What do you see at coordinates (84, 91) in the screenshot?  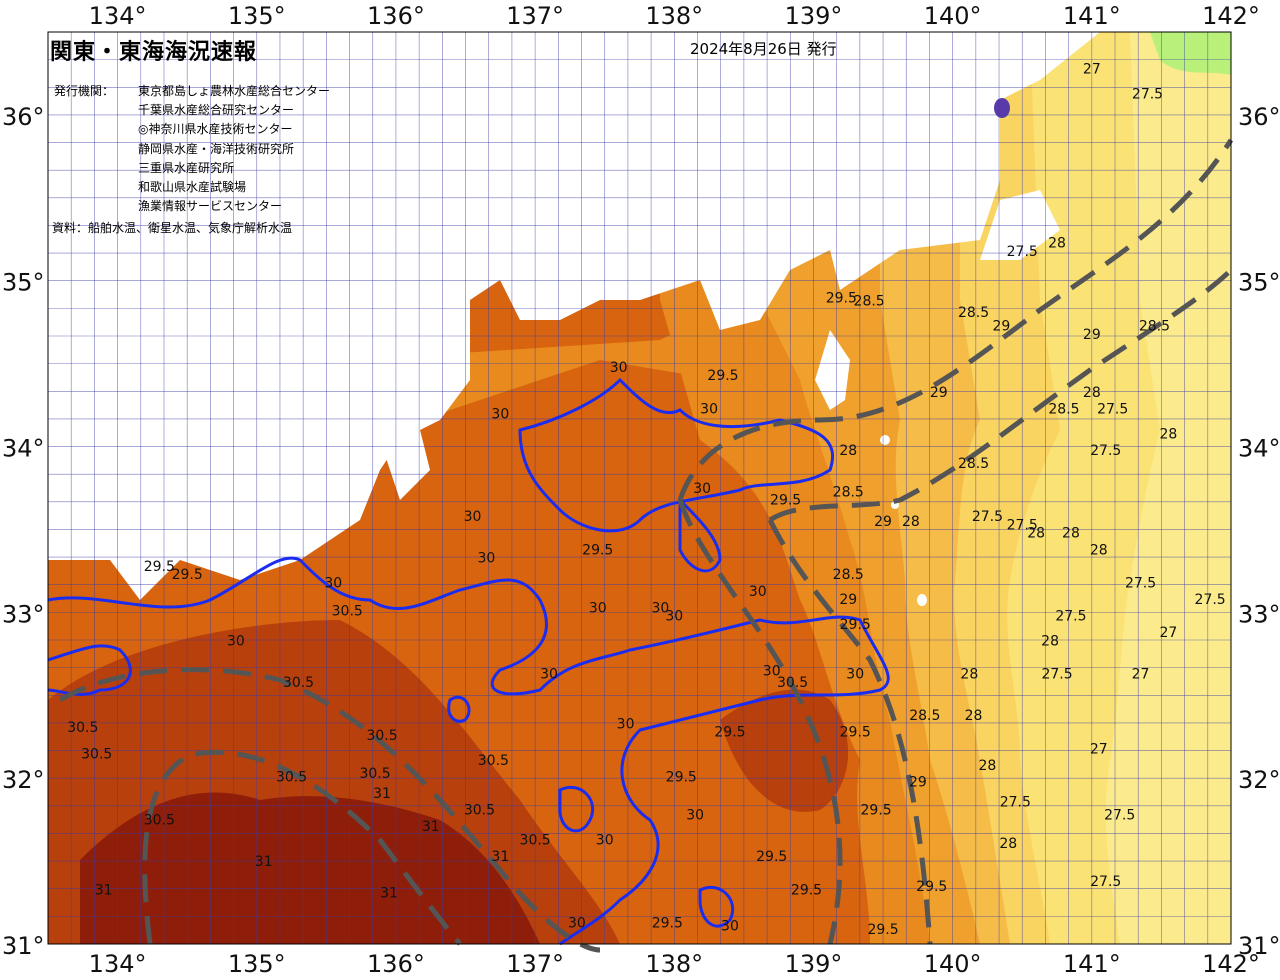 I see `organizations-label: 発行機関：` at bounding box center [84, 91].